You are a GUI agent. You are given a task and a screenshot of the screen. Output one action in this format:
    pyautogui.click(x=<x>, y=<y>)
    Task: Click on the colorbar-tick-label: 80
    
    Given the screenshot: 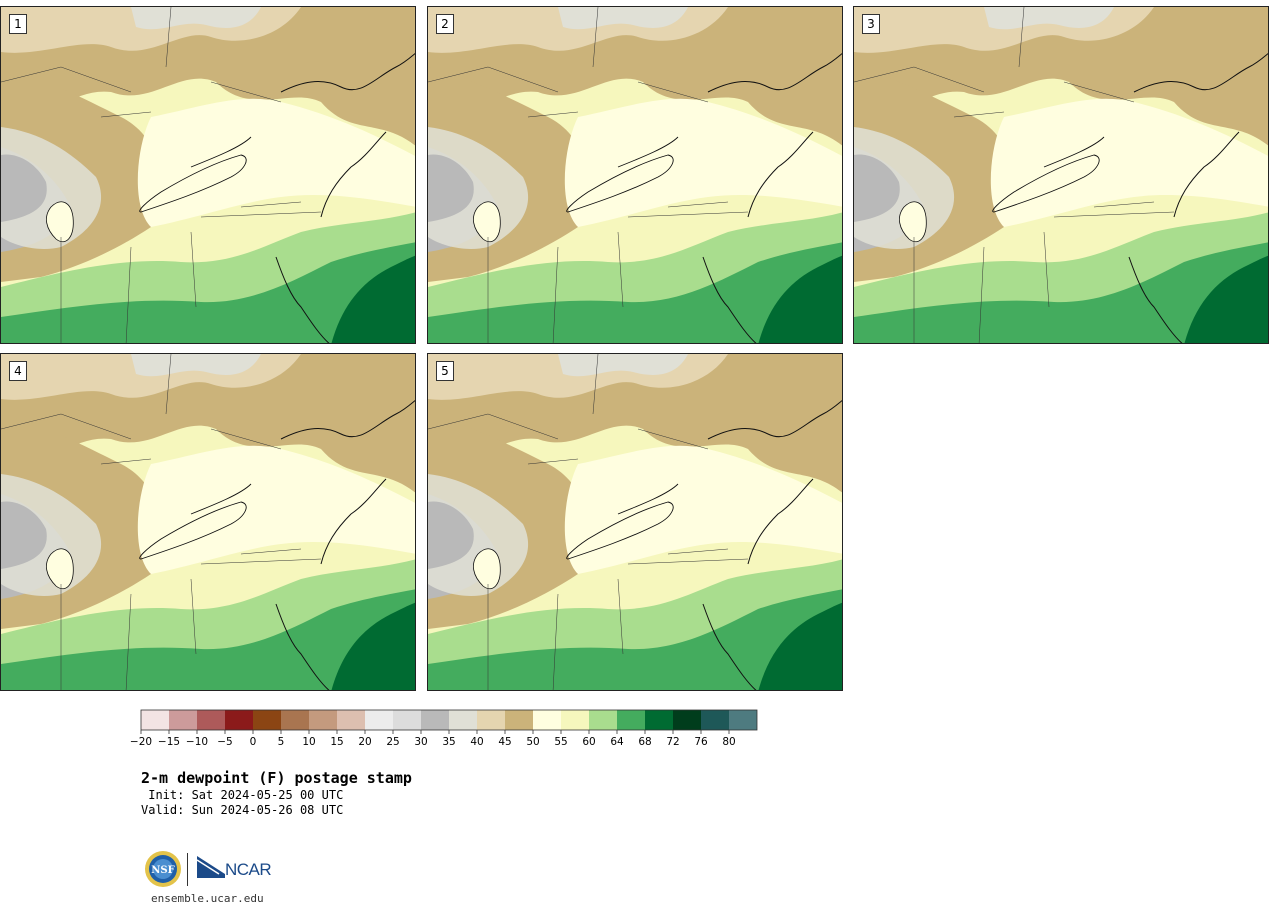 What is the action you would take?
    pyautogui.click(x=728, y=742)
    